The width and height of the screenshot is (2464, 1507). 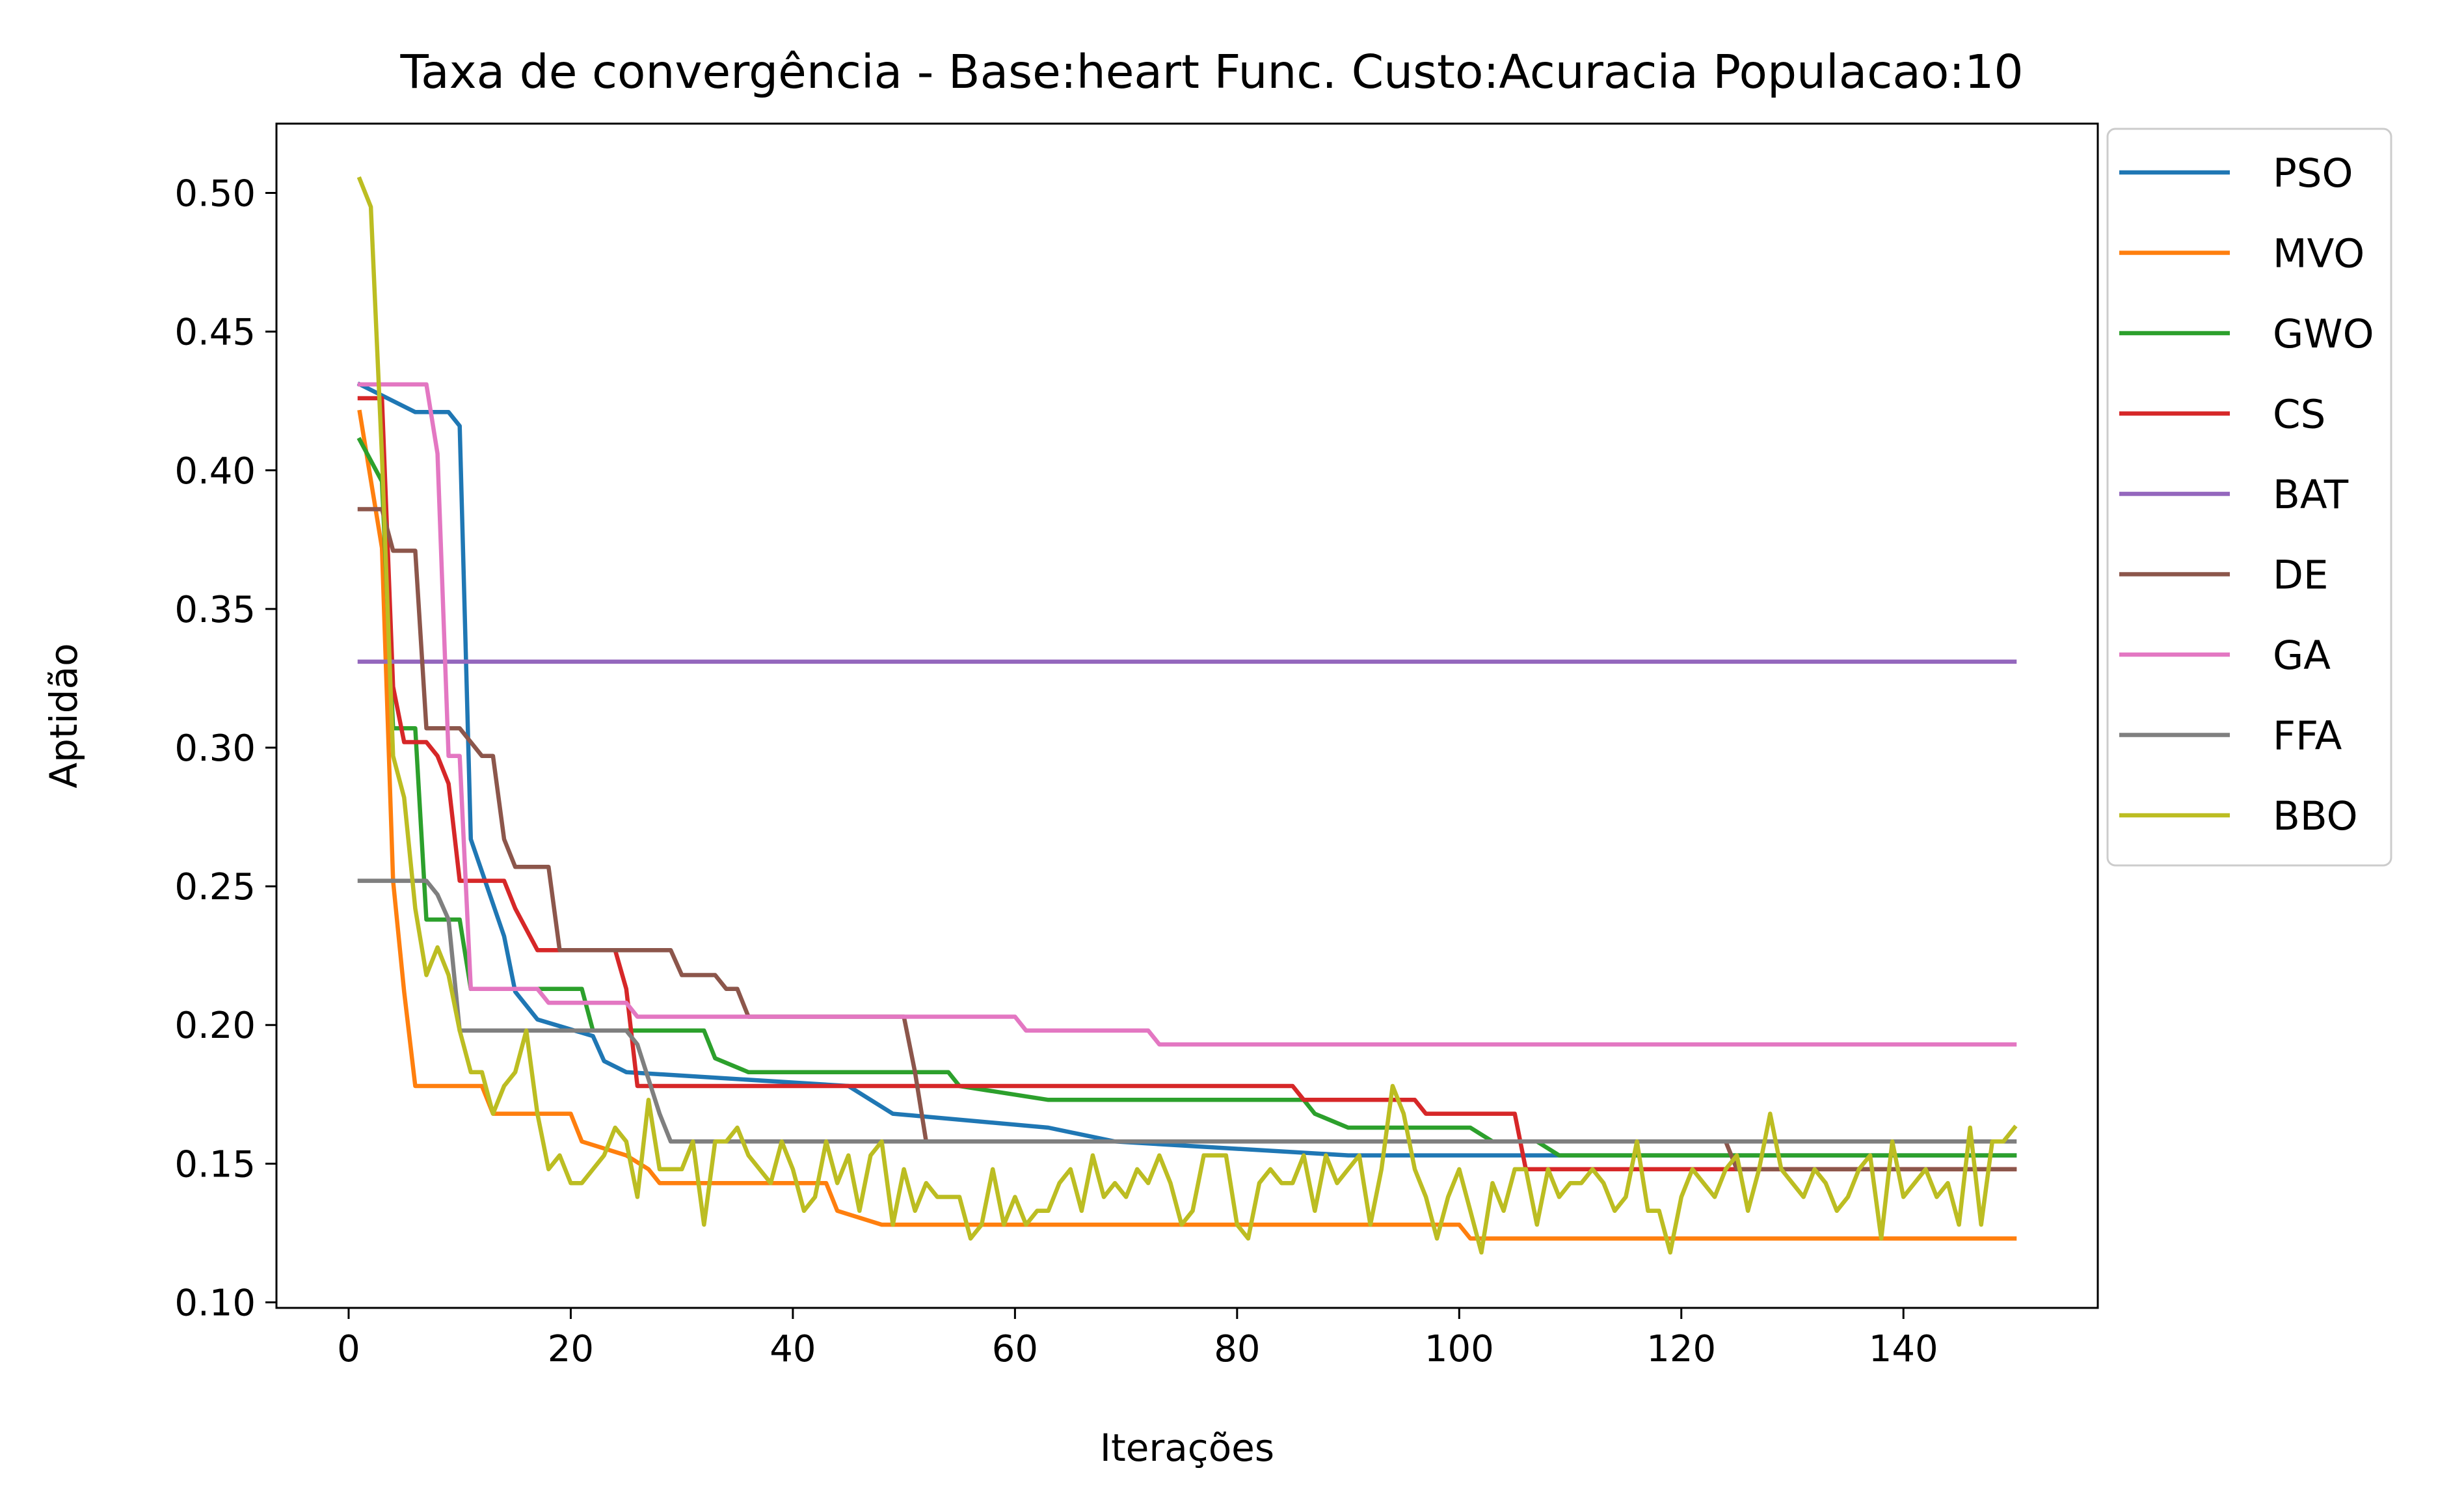 I want to click on x-tick-label: 60, so click(x=1015, y=1349).